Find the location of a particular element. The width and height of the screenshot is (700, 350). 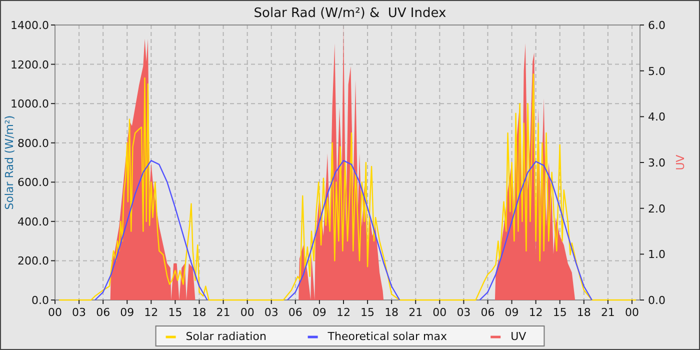

y2-tick-label: 6.0 is located at coordinates (657, 25).